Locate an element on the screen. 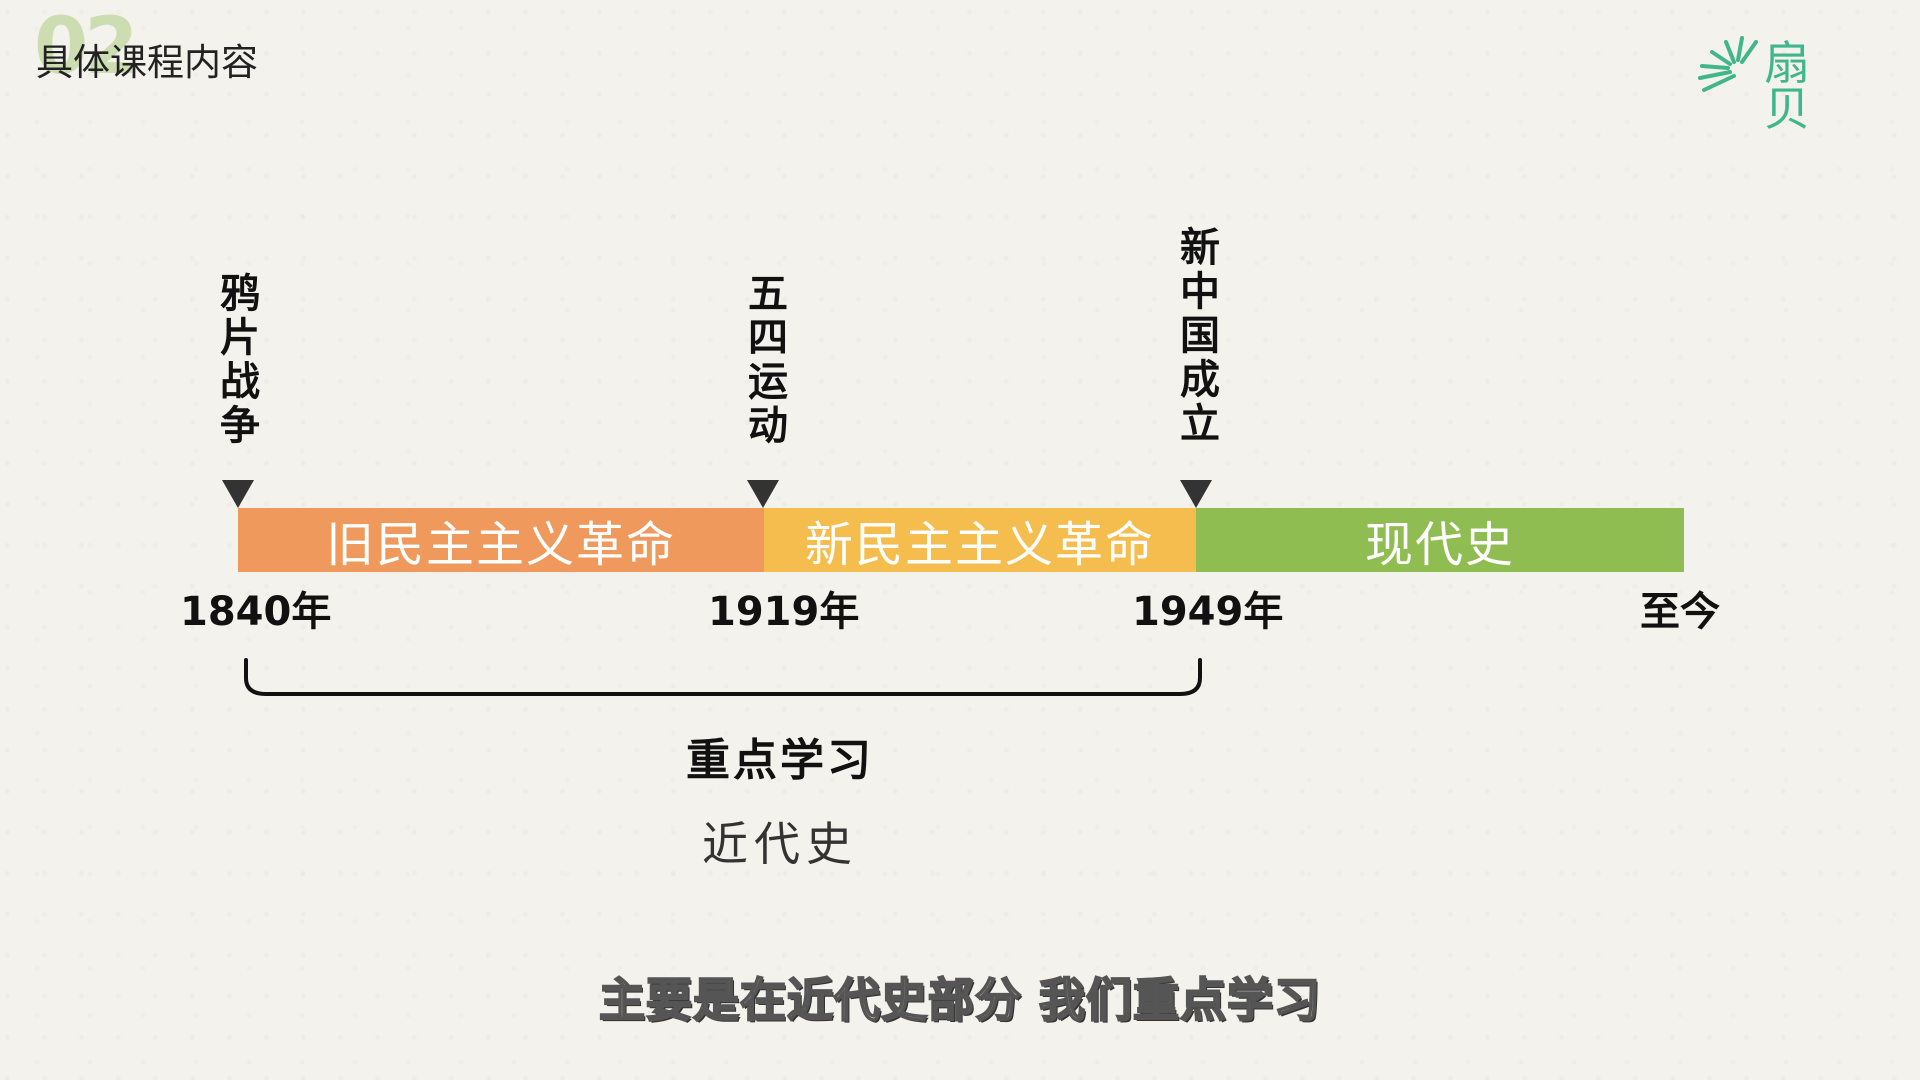 This screenshot has height=1080, width=1920. segment-label: 新民主主义革命 is located at coordinates (979, 545).